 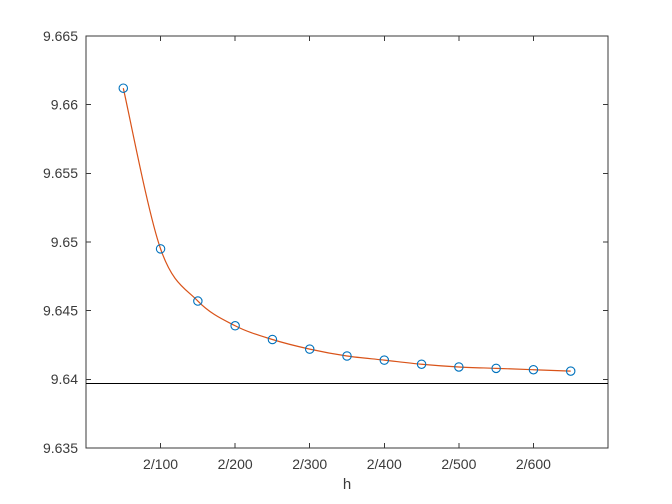 I want to click on y-tick-label: 9.665, so click(x=60, y=36).